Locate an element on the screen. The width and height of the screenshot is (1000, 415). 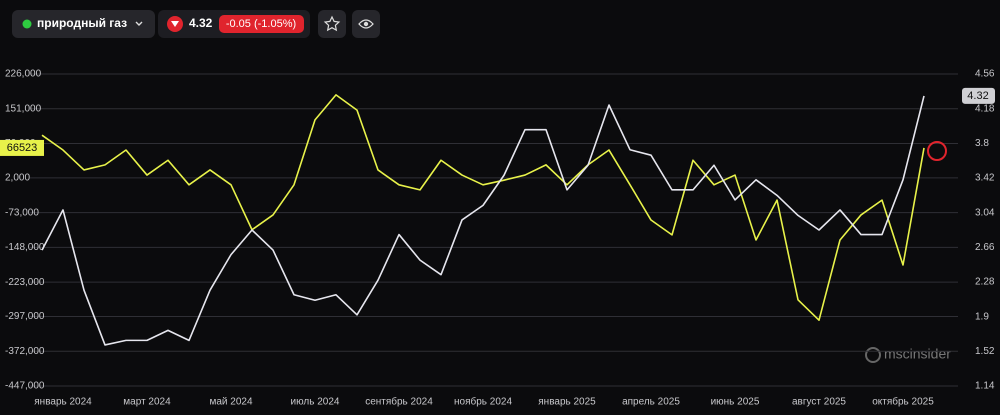
eye-pupil is located at coordinates (366, 24).